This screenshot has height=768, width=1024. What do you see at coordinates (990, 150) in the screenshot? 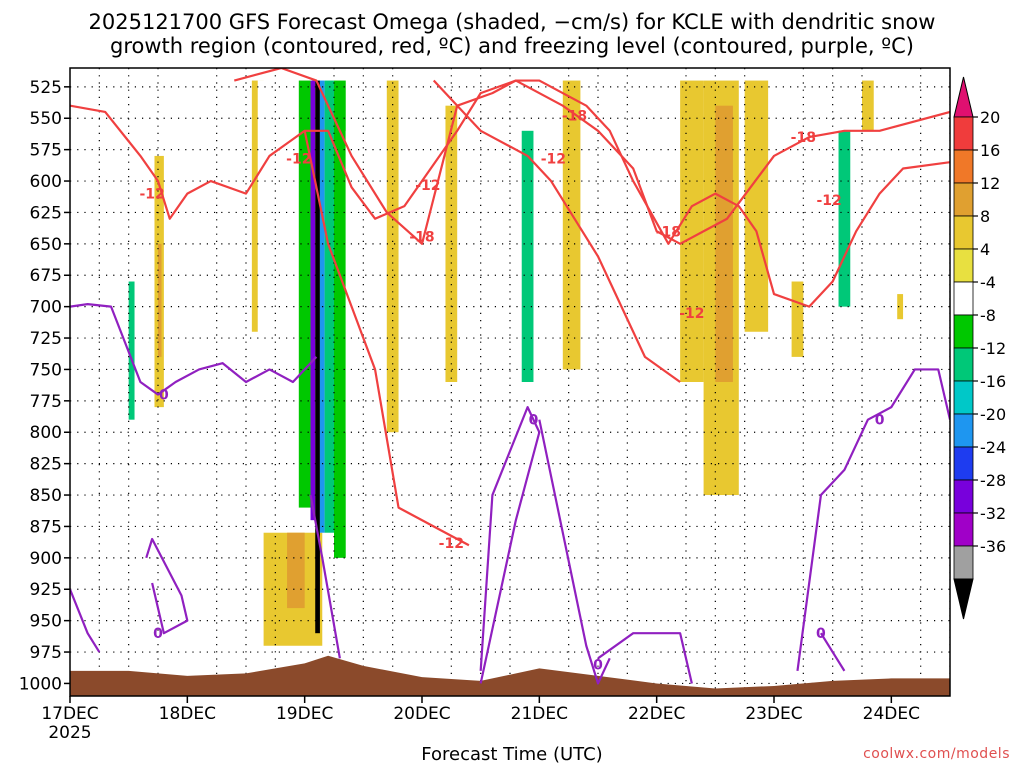
I see `colorbar-label-1: 16` at bounding box center [990, 150].